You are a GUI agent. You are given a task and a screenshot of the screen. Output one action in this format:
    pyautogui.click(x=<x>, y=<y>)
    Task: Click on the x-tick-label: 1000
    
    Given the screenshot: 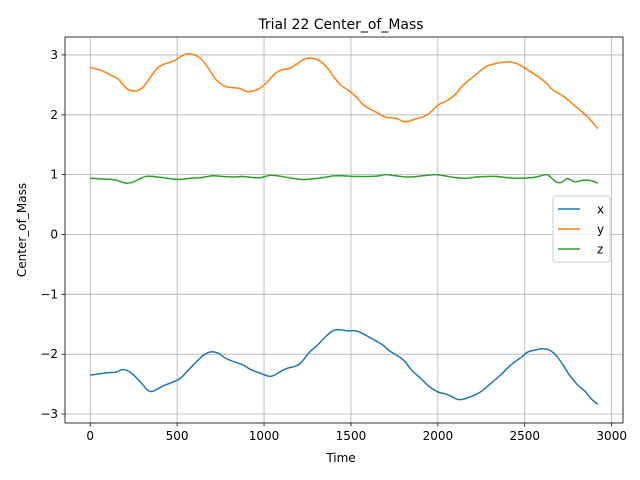 What is the action you would take?
    pyautogui.click(x=264, y=436)
    